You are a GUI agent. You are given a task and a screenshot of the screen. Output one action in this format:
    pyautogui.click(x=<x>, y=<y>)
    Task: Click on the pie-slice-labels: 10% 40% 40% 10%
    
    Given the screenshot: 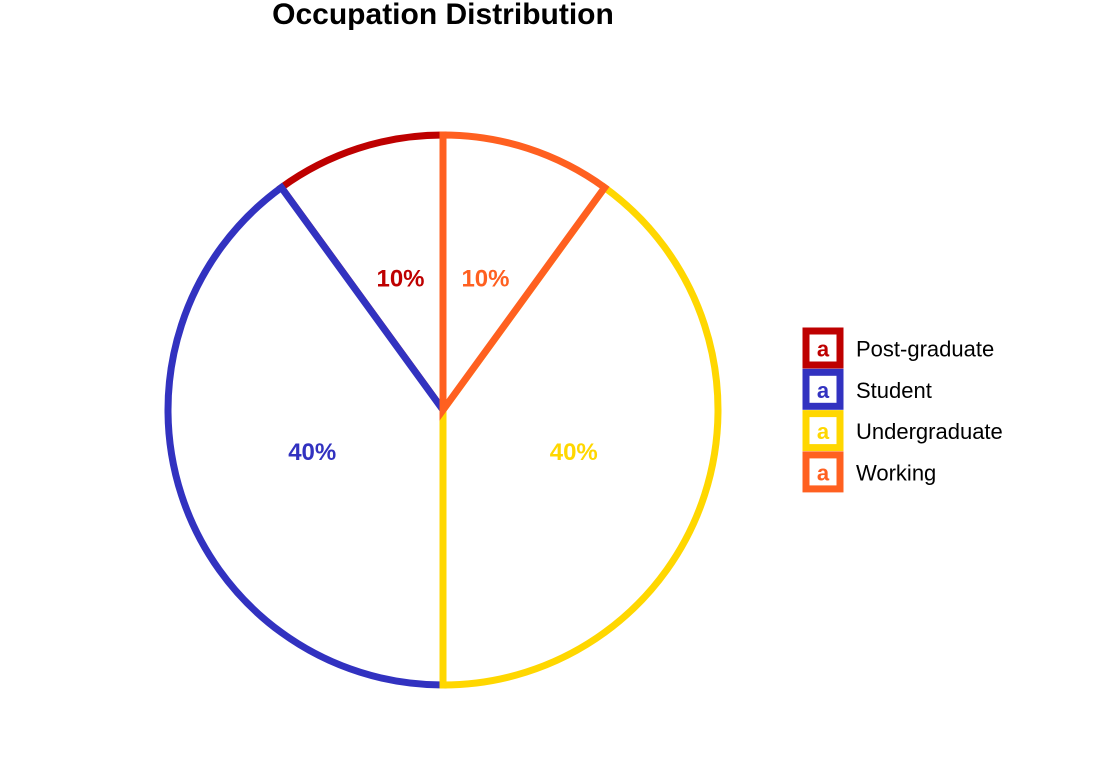 What is the action you would take?
    pyautogui.click(x=443, y=366)
    